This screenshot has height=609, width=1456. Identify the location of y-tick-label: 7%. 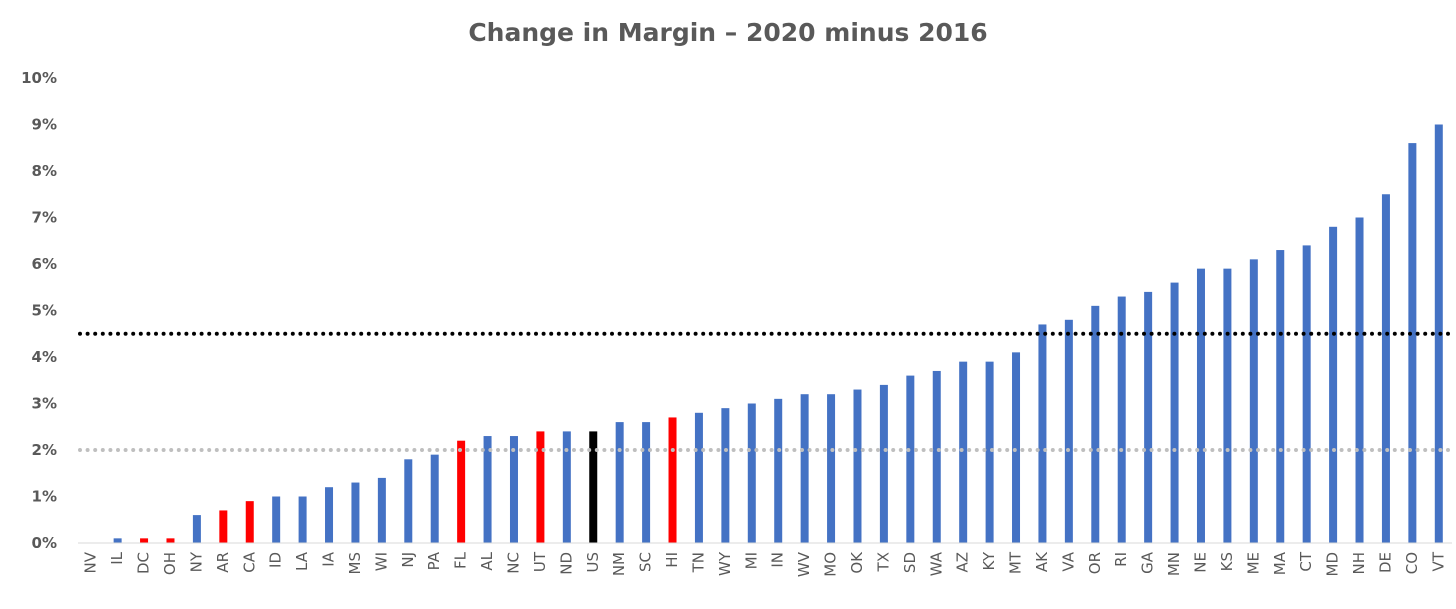
(44, 218).